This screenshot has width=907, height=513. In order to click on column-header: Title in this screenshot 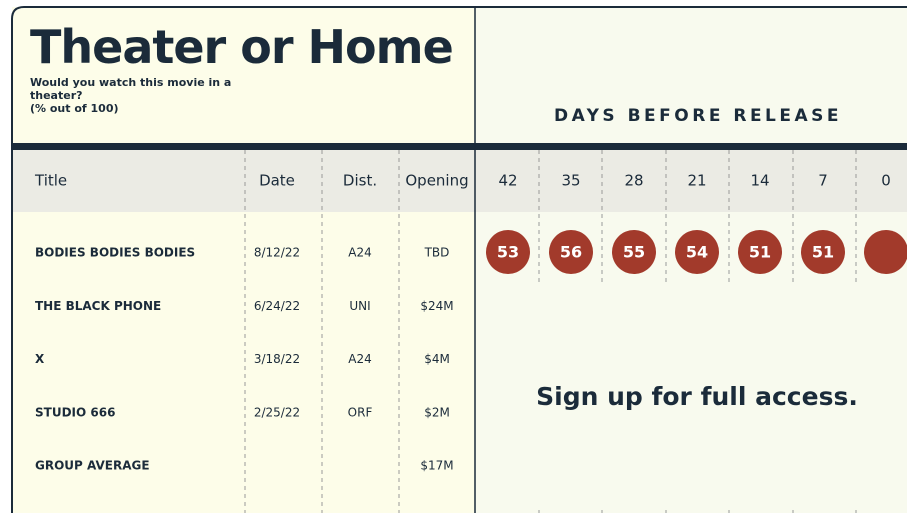, I will do `click(50, 181)`.